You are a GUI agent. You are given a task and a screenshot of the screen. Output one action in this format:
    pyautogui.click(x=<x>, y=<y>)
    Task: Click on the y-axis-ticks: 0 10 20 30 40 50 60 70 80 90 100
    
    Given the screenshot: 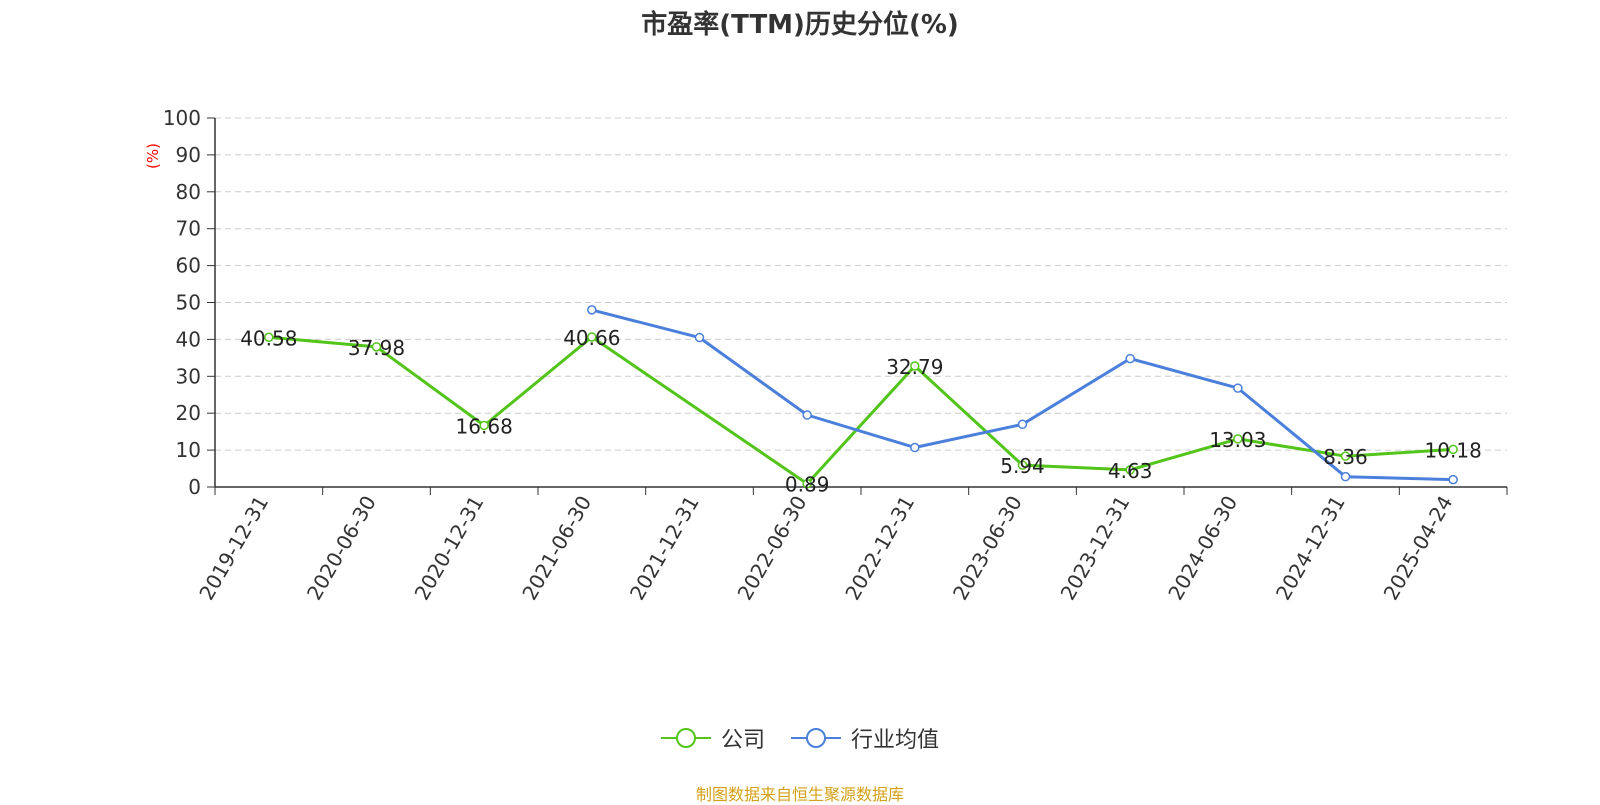 What is the action you would take?
    pyautogui.click(x=189, y=302)
    